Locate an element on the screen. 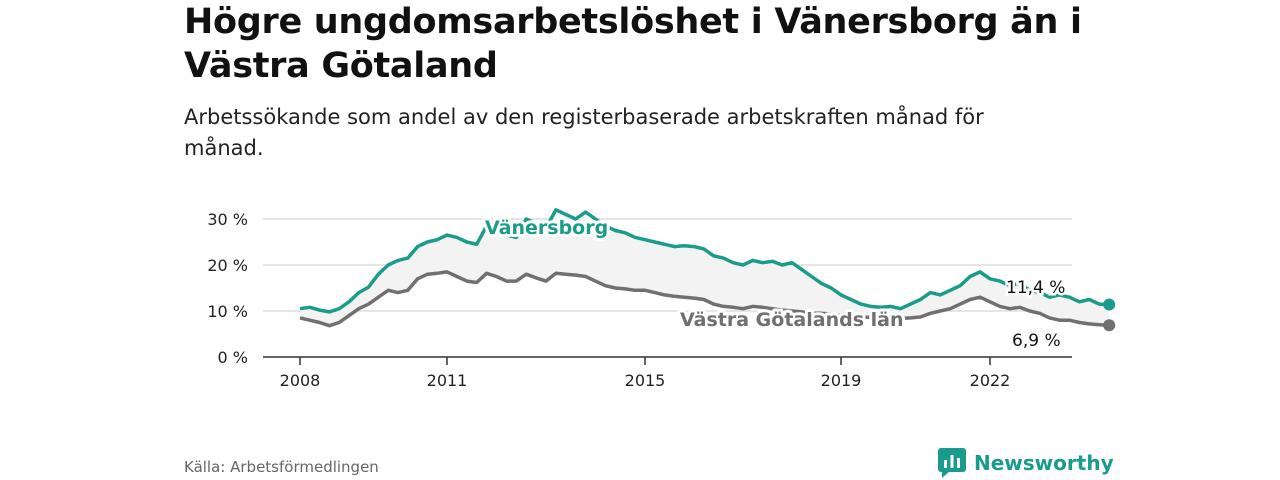  end-point-vastra-gotaland is located at coordinates (1109, 325).